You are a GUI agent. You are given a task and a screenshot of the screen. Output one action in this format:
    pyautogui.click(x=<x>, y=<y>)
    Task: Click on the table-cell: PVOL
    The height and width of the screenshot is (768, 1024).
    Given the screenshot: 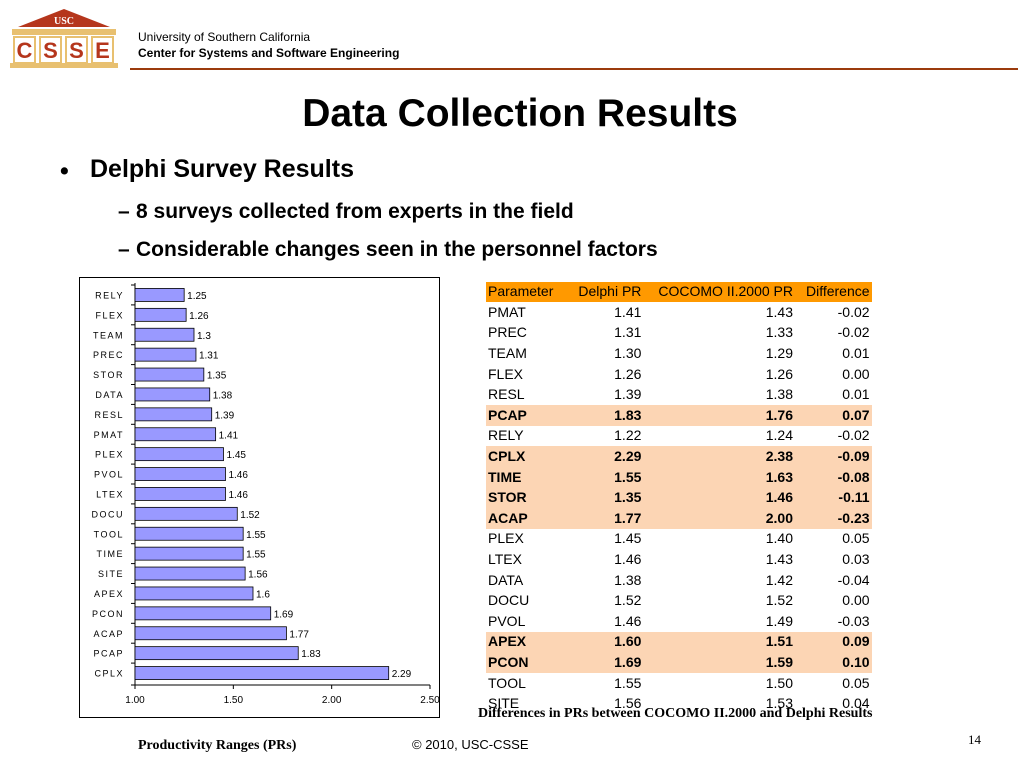 What is the action you would take?
    pyautogui.click(x=507, y=620)
    